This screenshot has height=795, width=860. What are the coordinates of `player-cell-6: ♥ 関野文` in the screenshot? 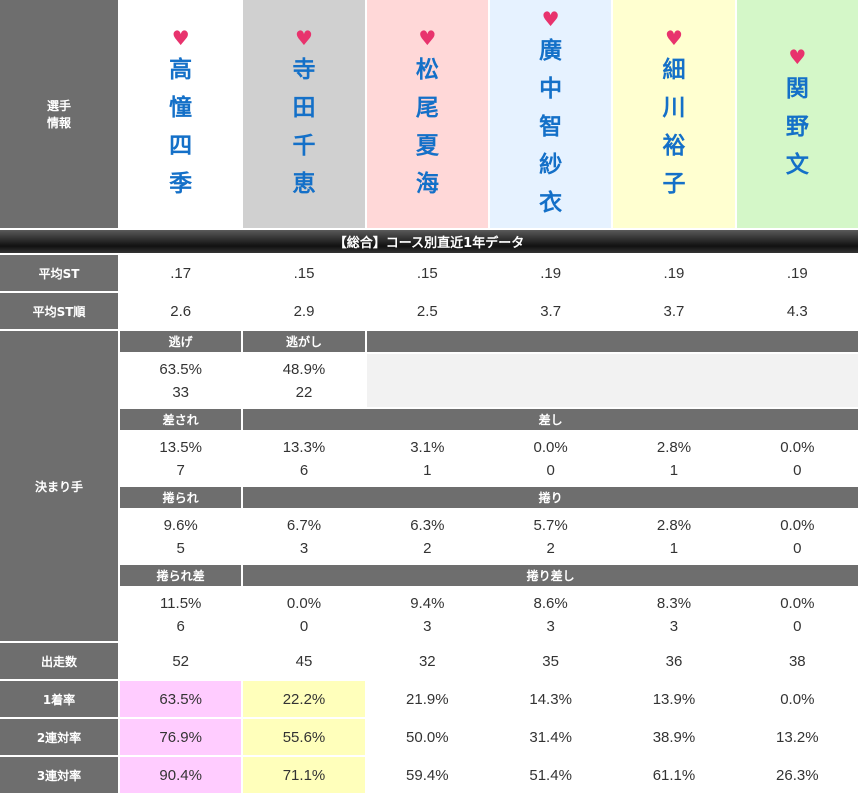 It's located at (797, 114).